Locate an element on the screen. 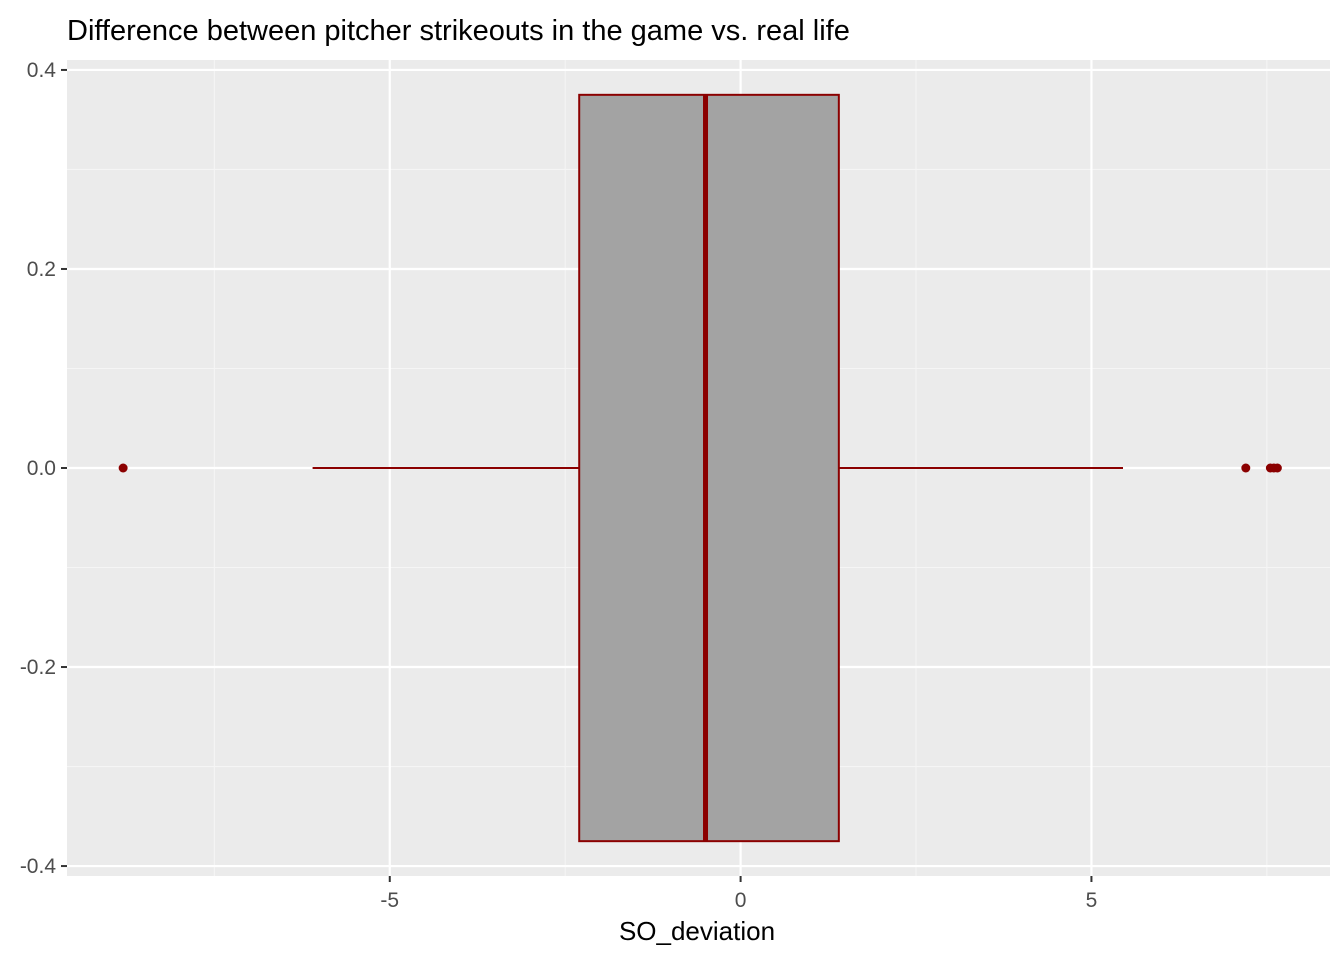  y-tick-label: 0.0 is located at coordinates (41, 468).